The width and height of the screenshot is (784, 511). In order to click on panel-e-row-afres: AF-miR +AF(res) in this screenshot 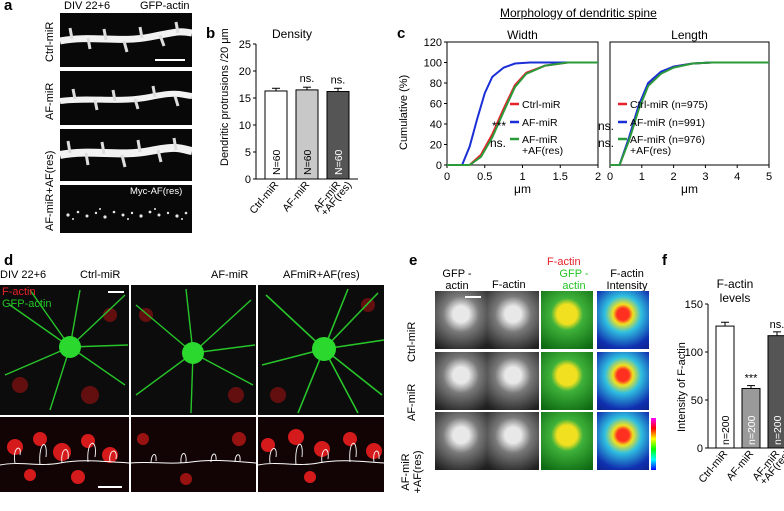, I will do `click(412, 472)`.